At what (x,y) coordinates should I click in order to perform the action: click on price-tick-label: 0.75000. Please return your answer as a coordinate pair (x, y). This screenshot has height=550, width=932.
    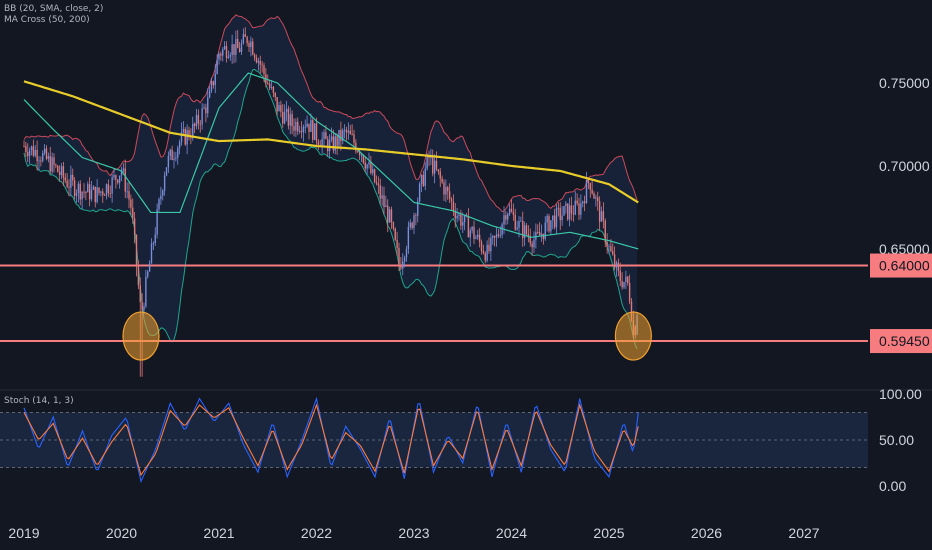
    Looking at the image, I should click on (904, 83).